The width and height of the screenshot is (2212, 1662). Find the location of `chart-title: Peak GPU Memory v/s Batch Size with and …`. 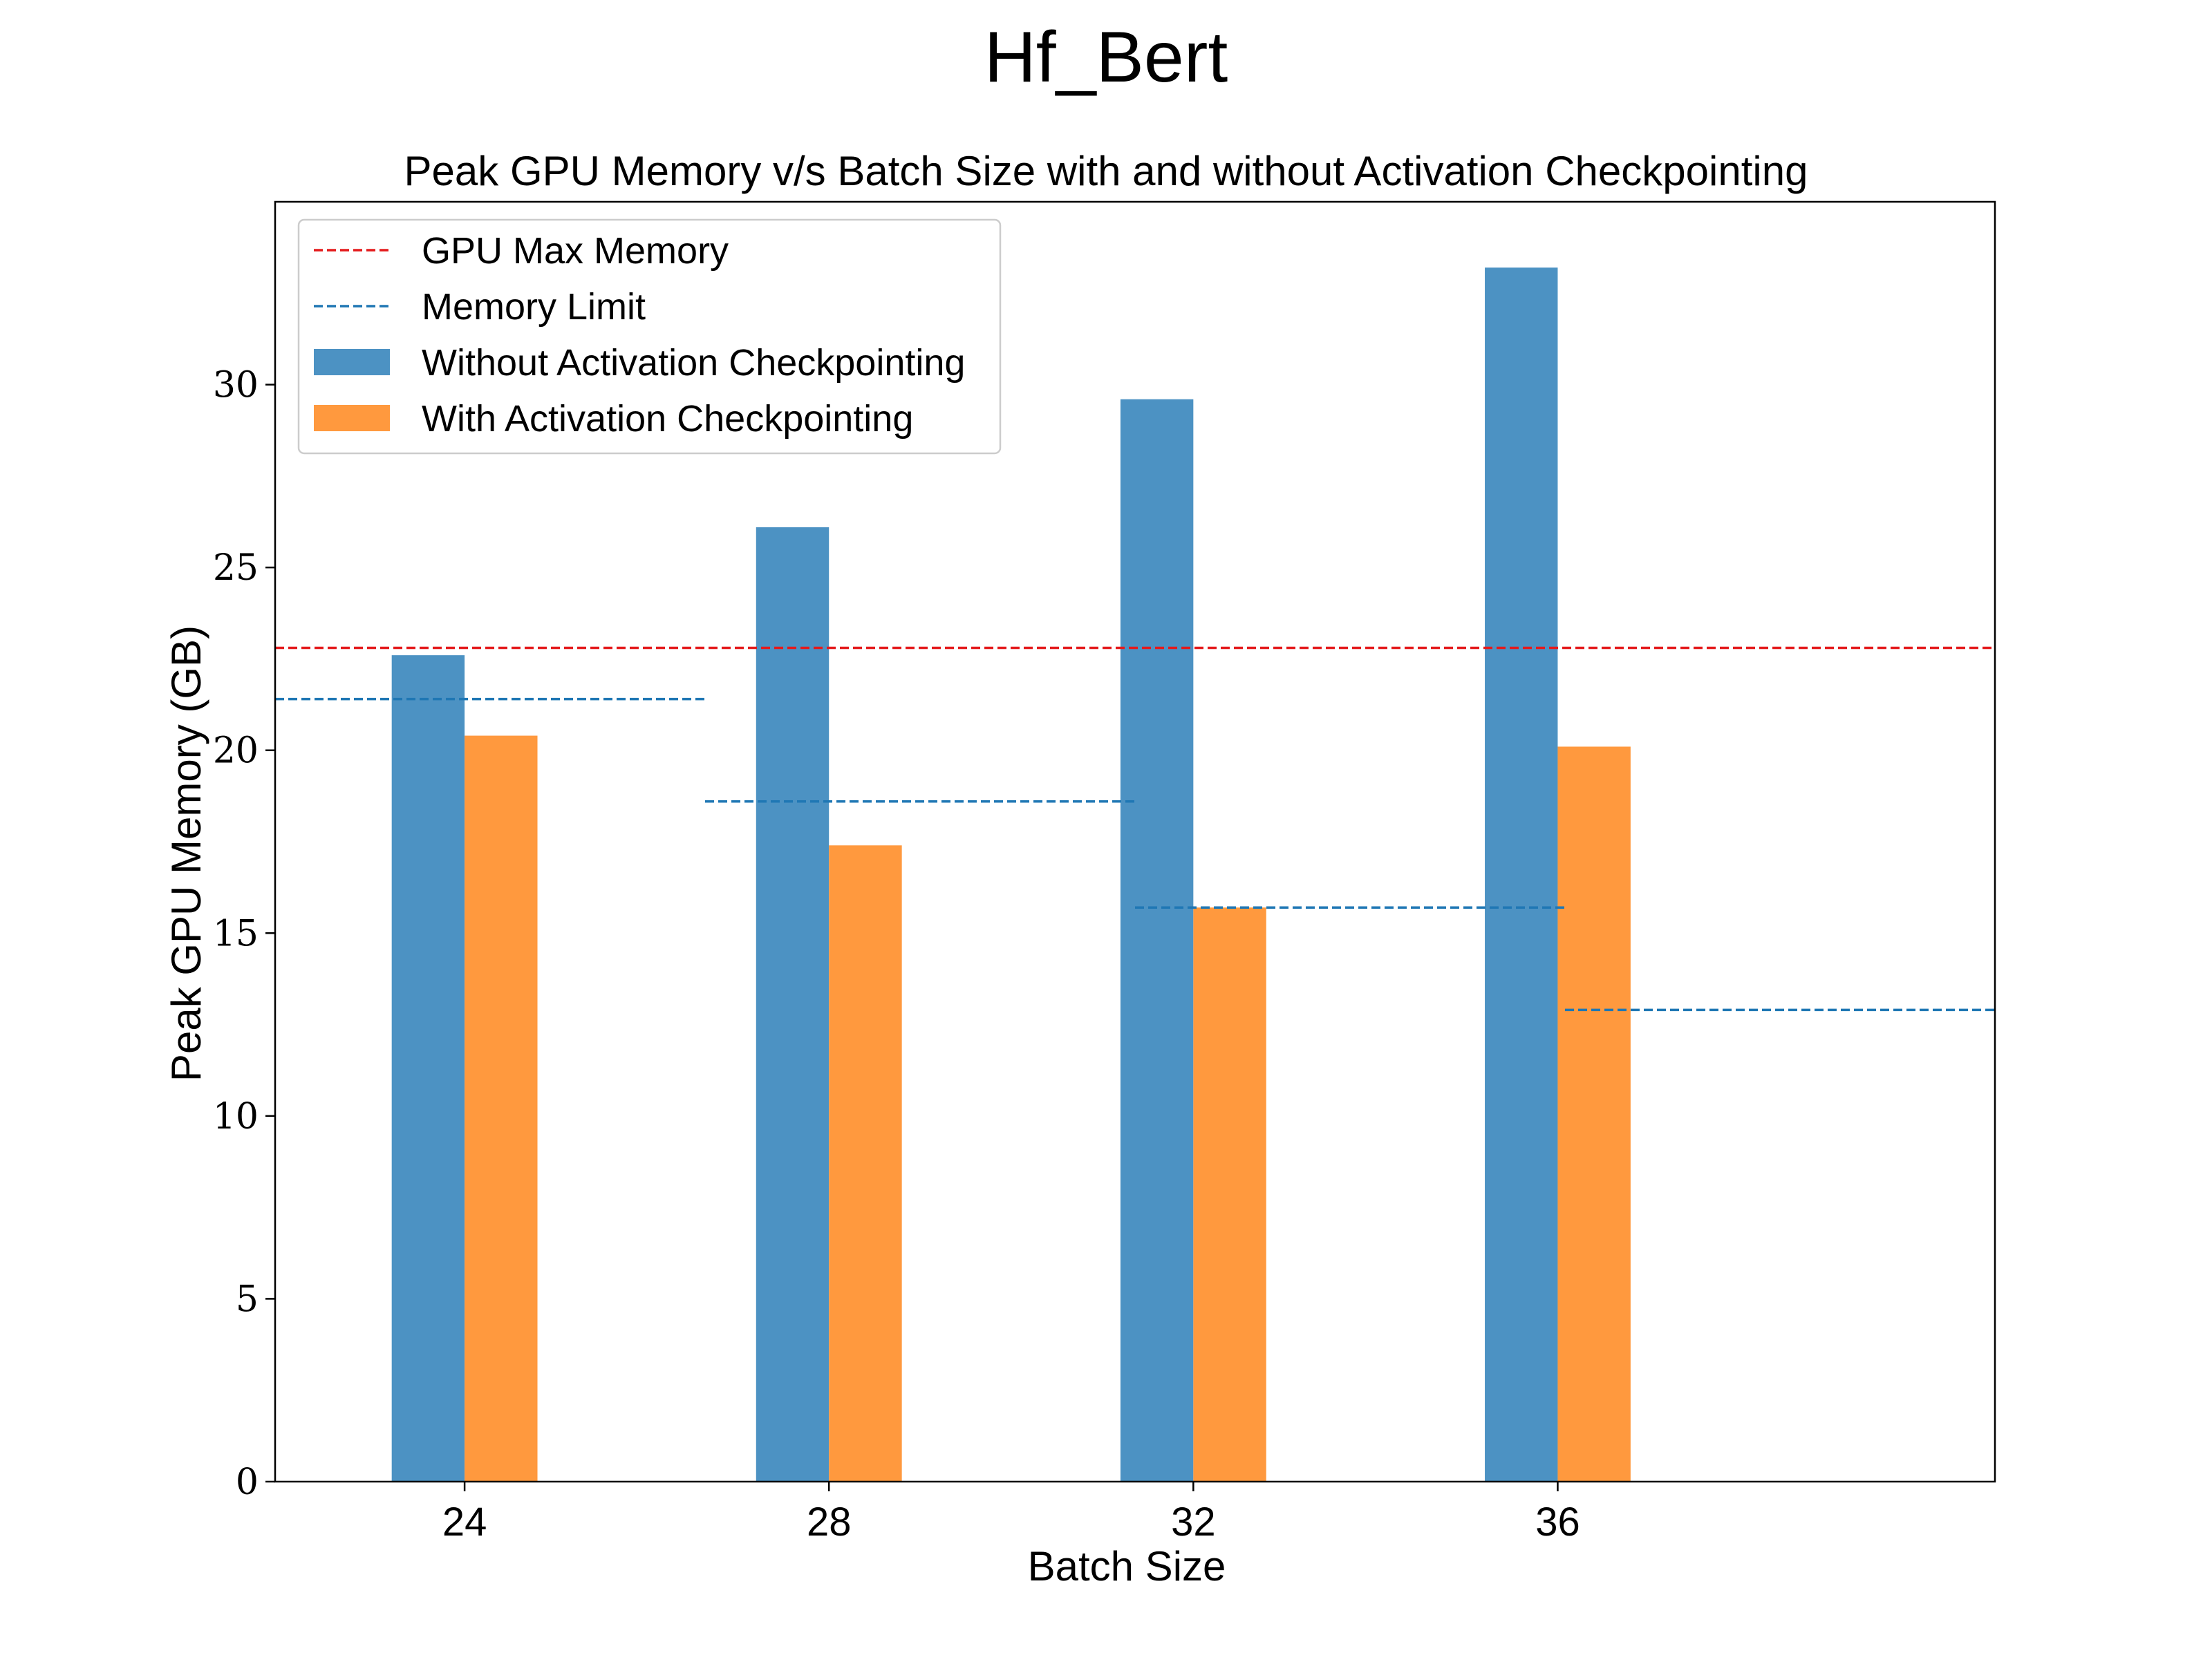

chart-title: Peak GPU Memory v/s Batch Size with and … is located at coordinates (1106, 171).